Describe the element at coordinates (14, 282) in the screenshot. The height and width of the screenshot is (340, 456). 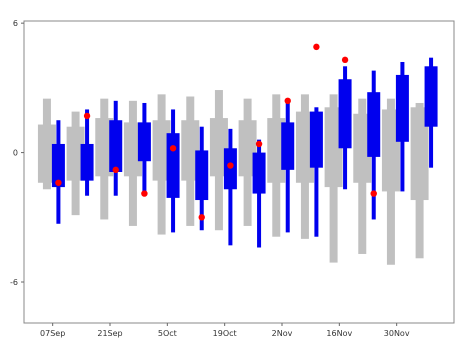
I see `y-tick-label: -6` at that location.